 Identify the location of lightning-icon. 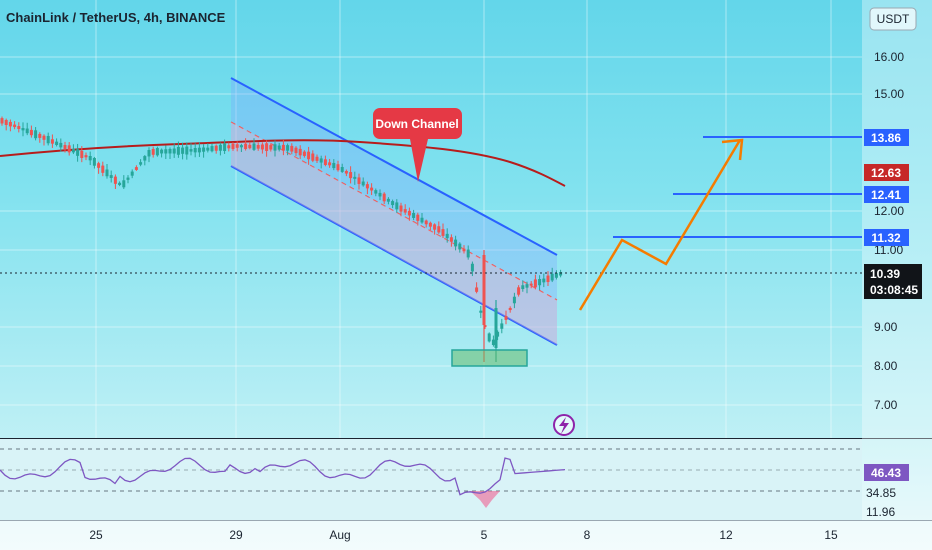
(564, 425).